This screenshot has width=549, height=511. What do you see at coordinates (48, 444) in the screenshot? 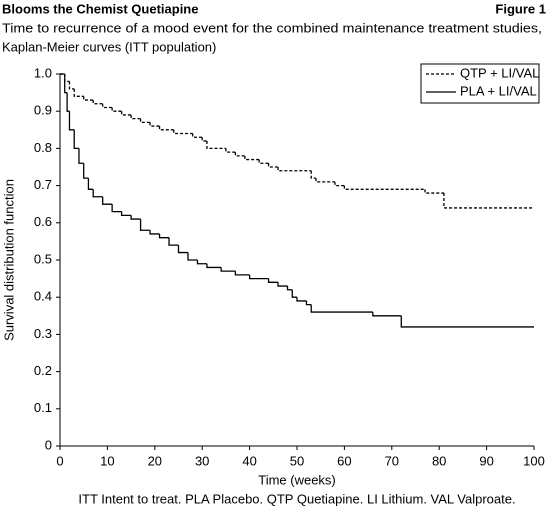
I see `y-tick-label: 0` at bounding box center [48, 444].